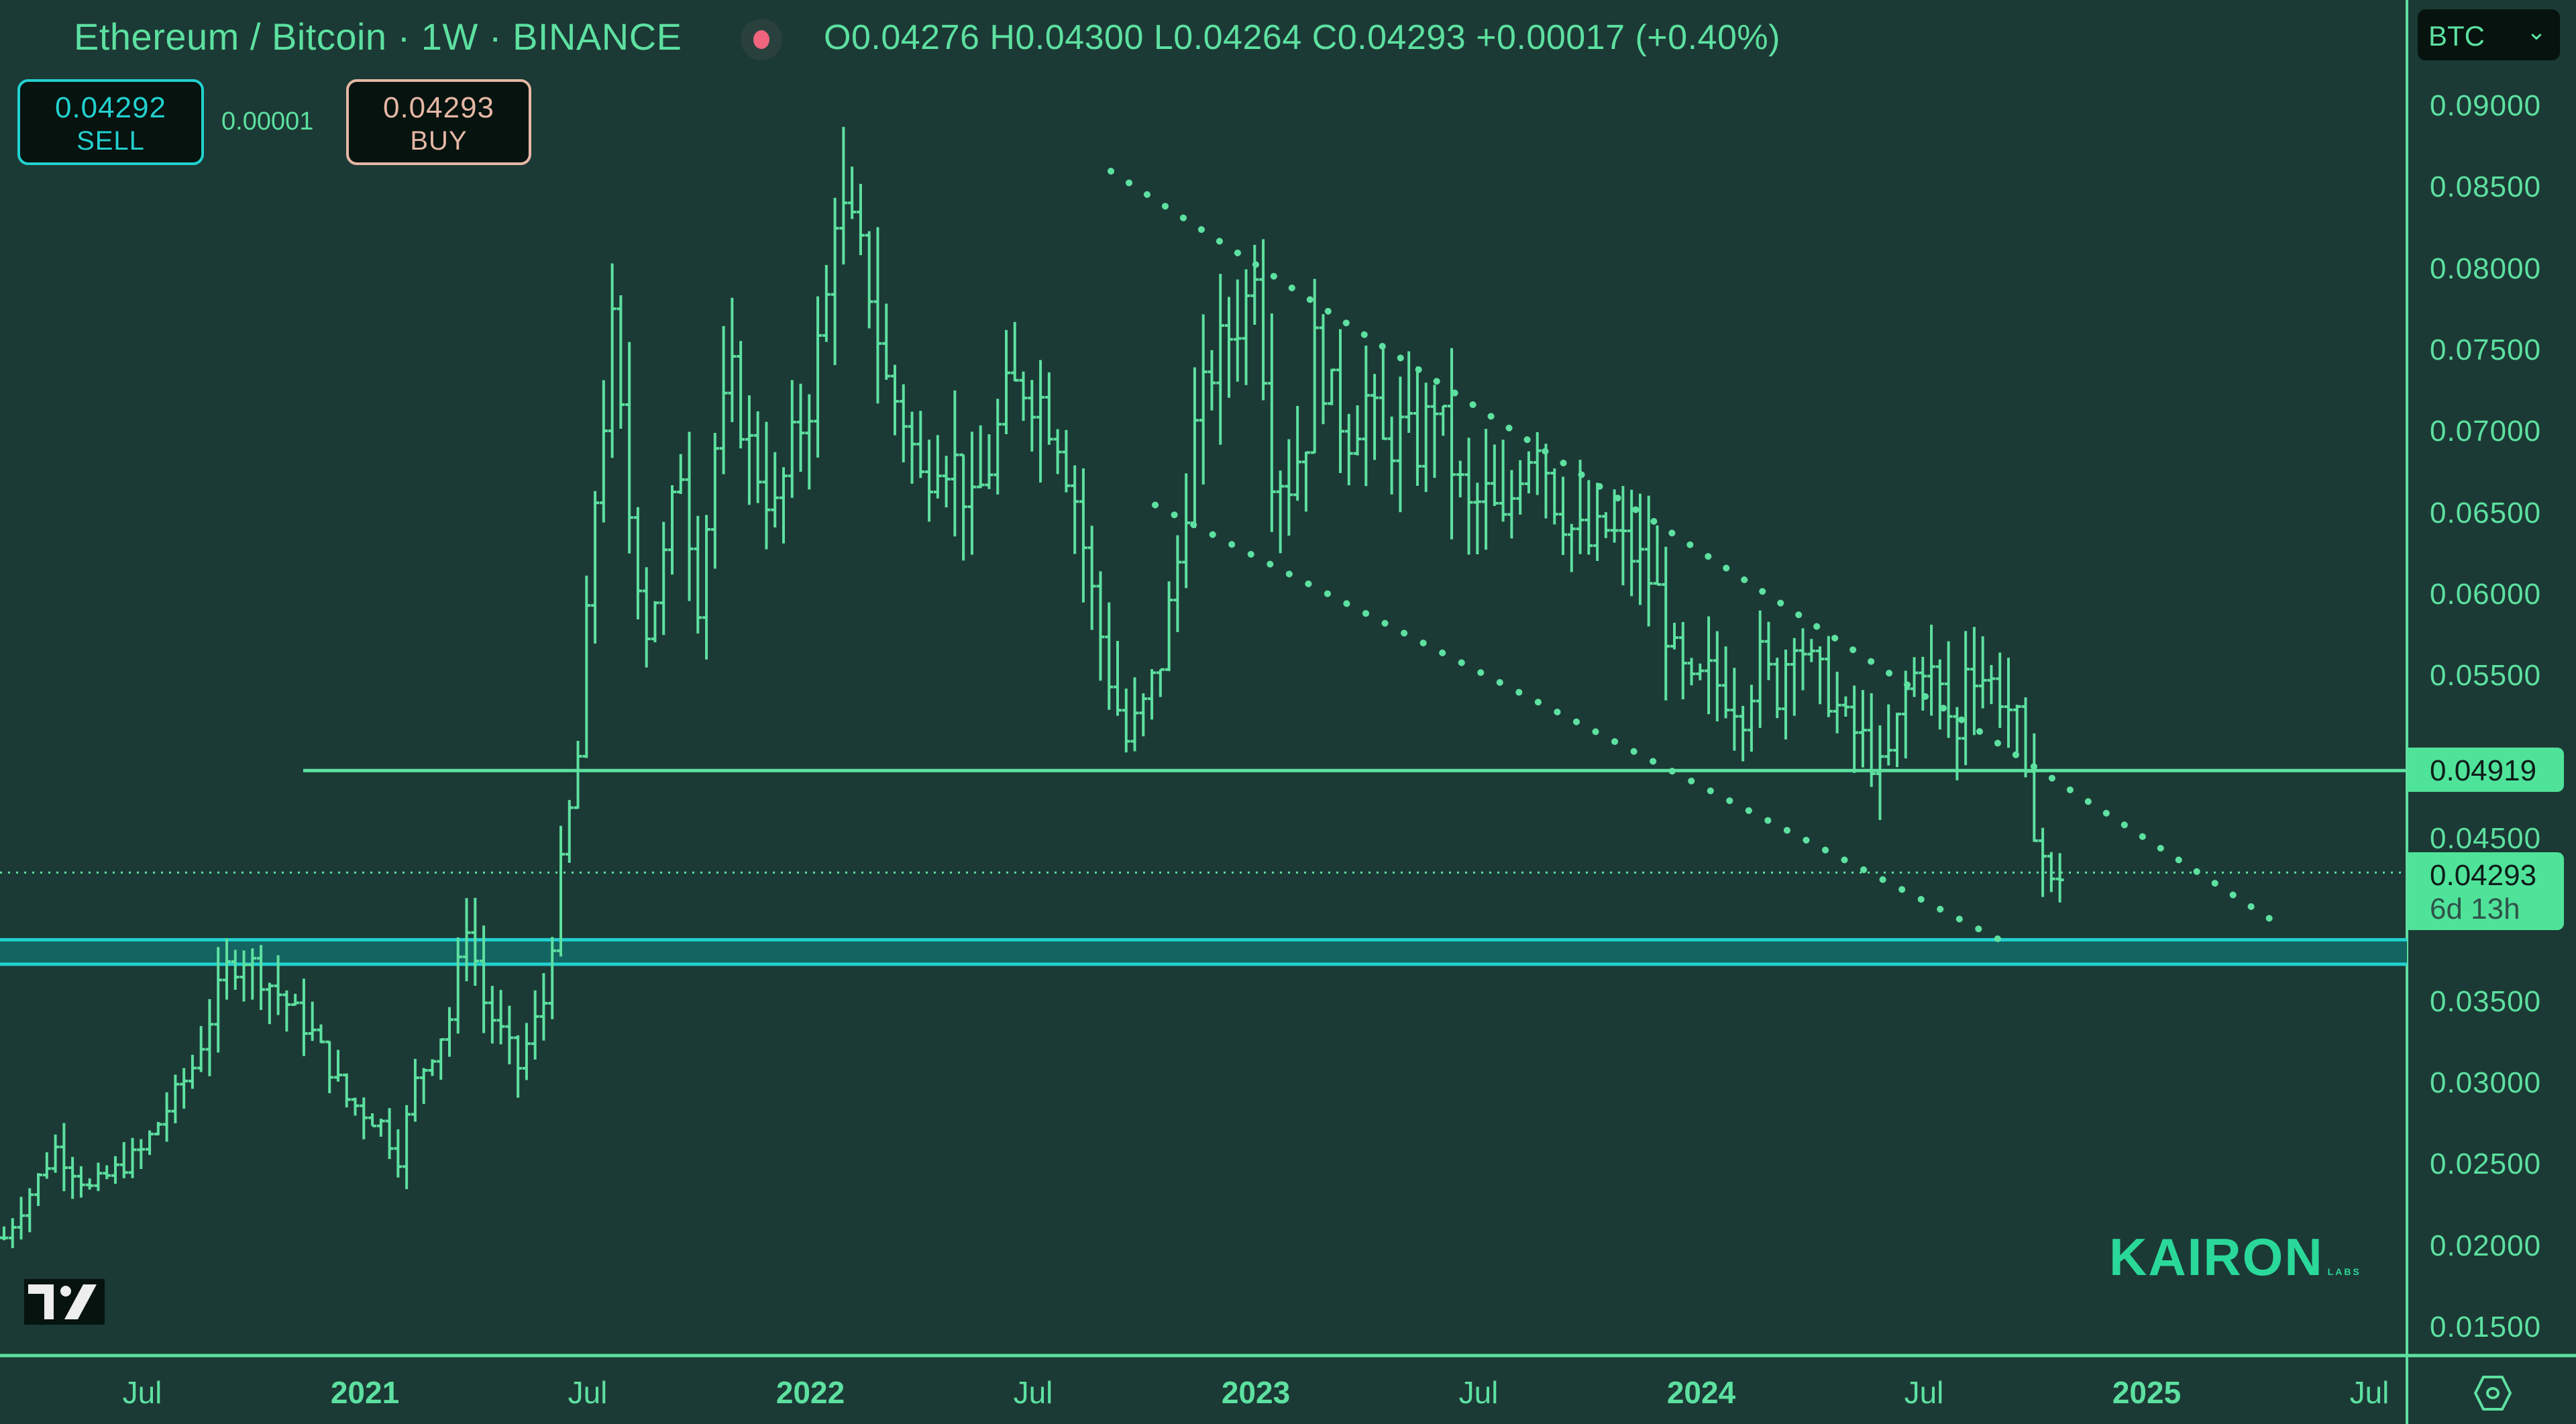 The image size is (2576, 1424). Describe the element at coordinates (1582, 724) in the screenshot. I see `channel-lower-trendline` at that location.